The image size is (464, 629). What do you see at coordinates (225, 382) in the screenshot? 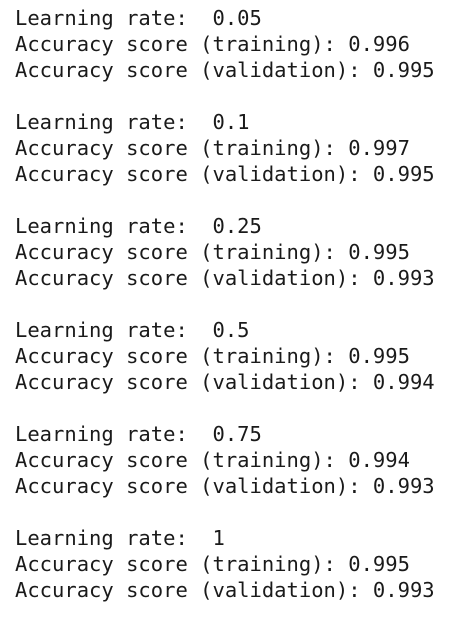
I see `output-line: Accuracy score (validation): 0.994` at bounding box center [225, 382].